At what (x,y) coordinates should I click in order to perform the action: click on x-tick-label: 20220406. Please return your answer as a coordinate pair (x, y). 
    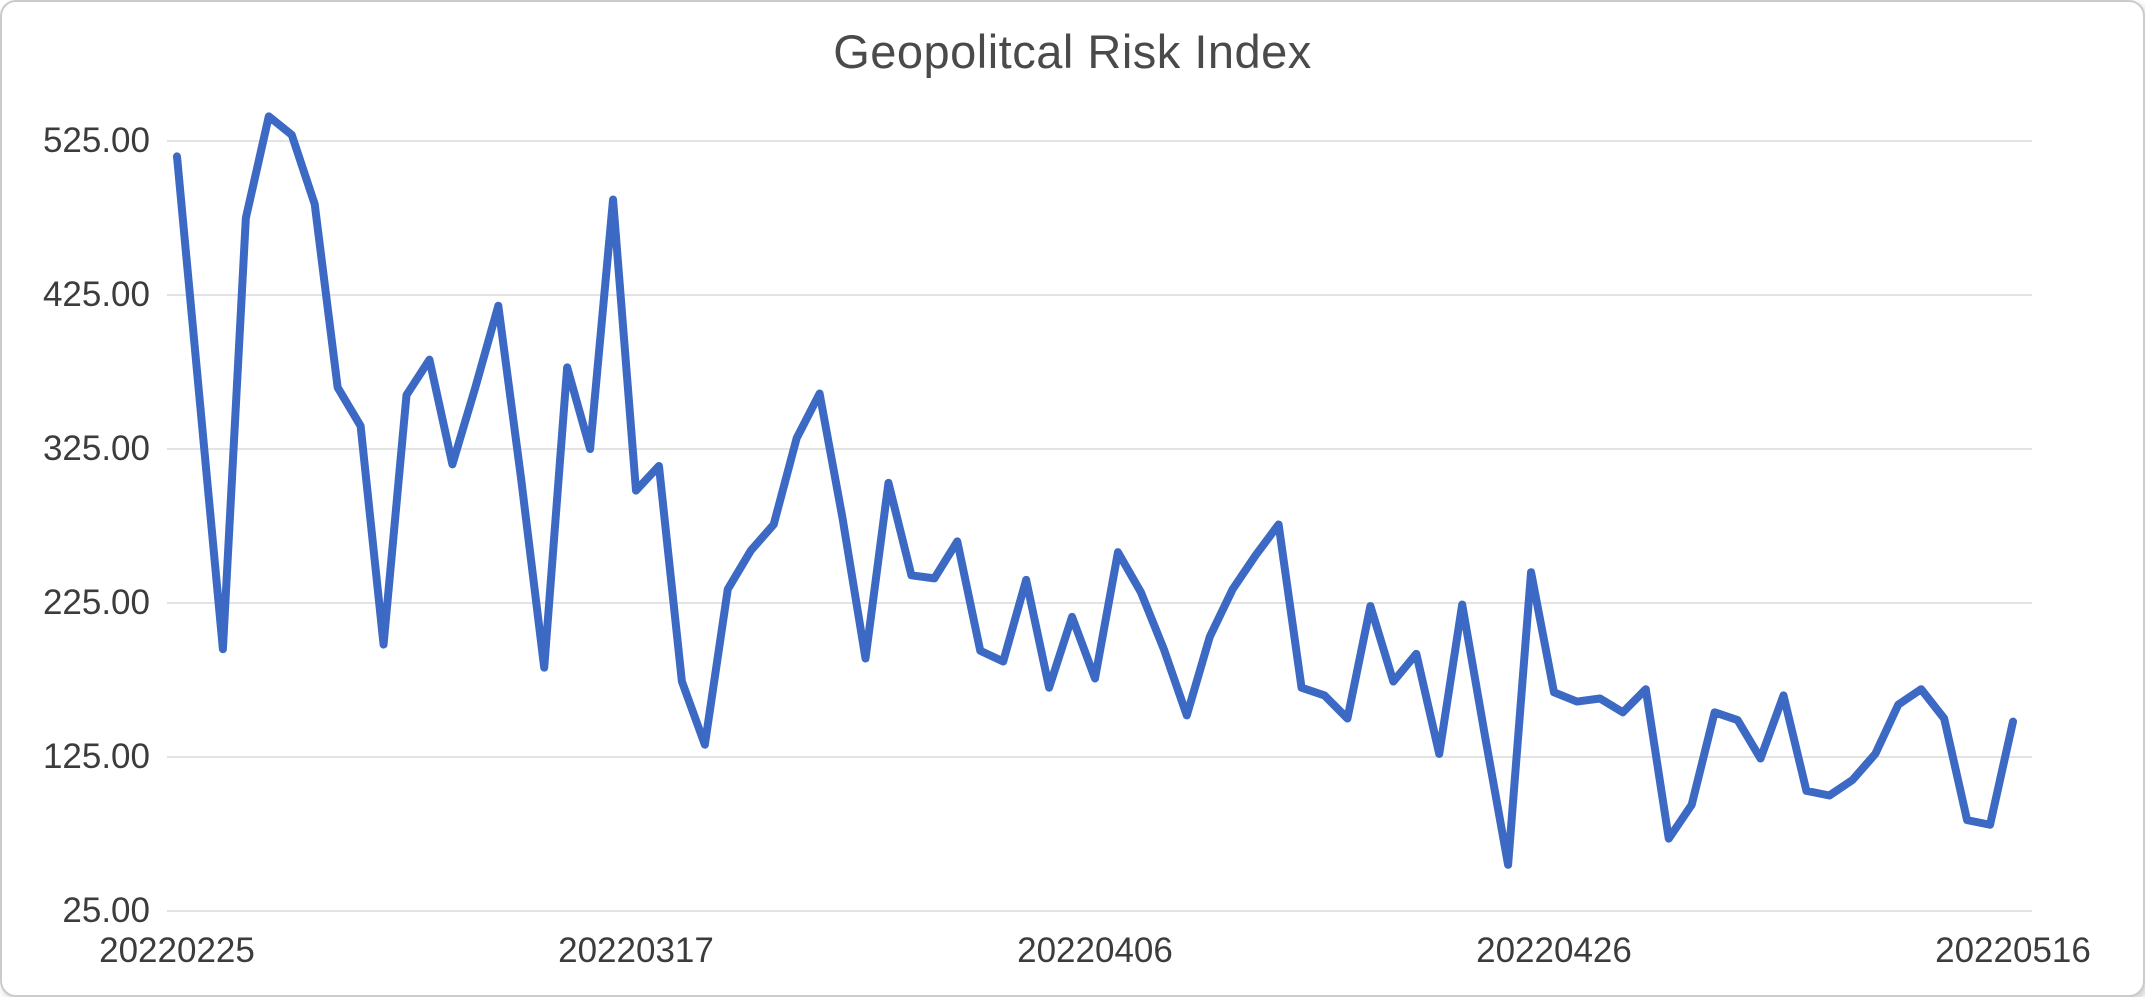
    Looking at the image, I should click on (1095, 950).